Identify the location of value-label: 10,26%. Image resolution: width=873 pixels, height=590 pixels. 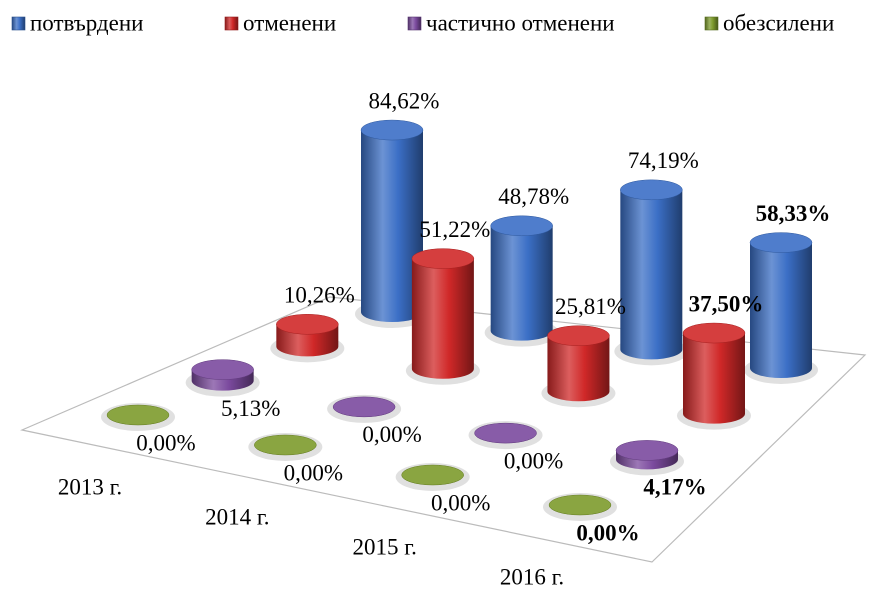
(319, 295).